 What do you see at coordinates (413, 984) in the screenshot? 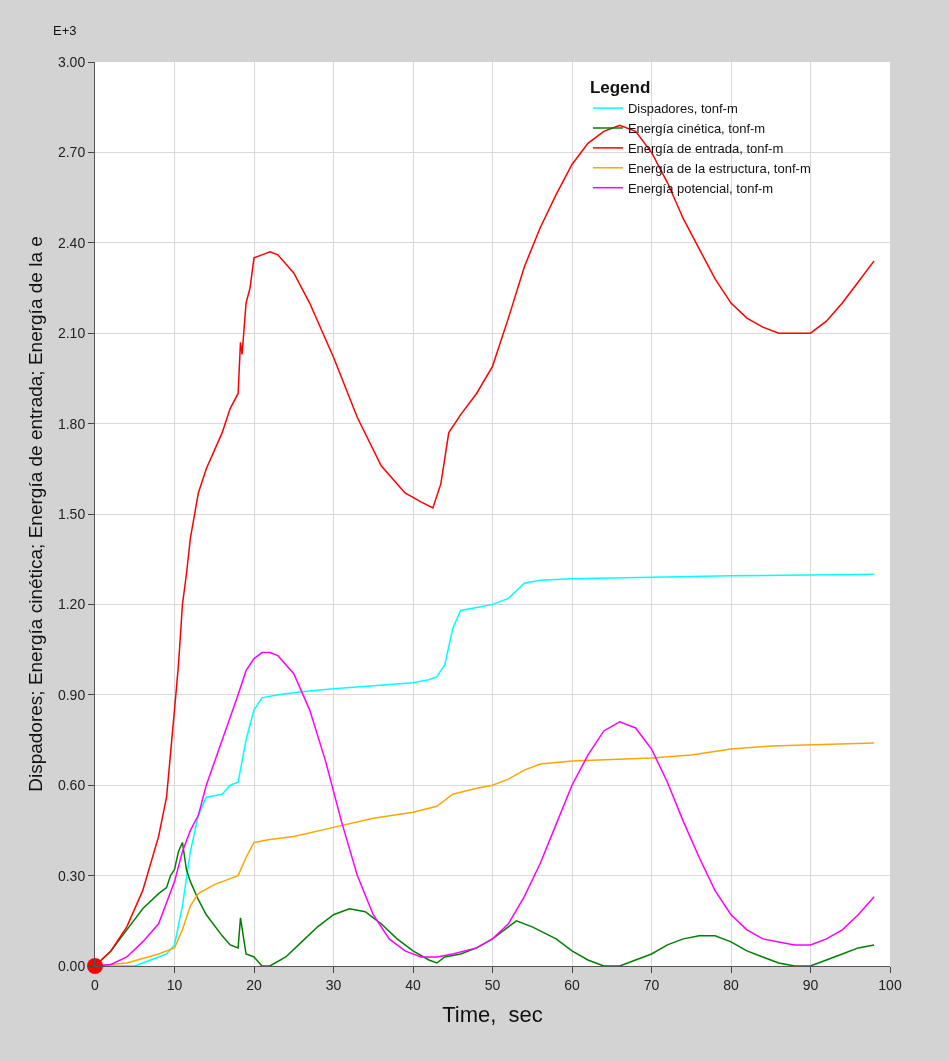
I see `x-tick-label: 40` at bounding box center [413, 984].